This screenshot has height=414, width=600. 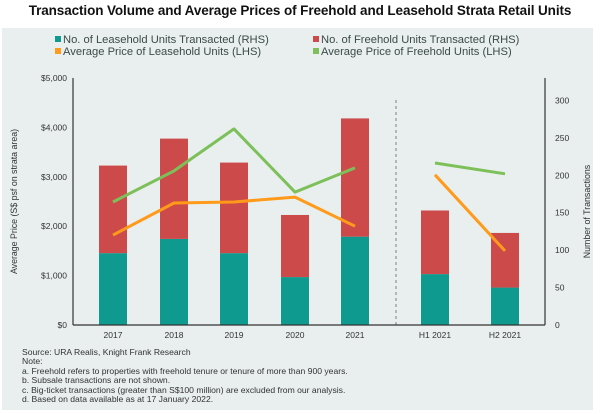 What do you see at coordinates (562, 213) in the screenshot?
I see `right-tick-label: 150` at bounding box center [562, 213].